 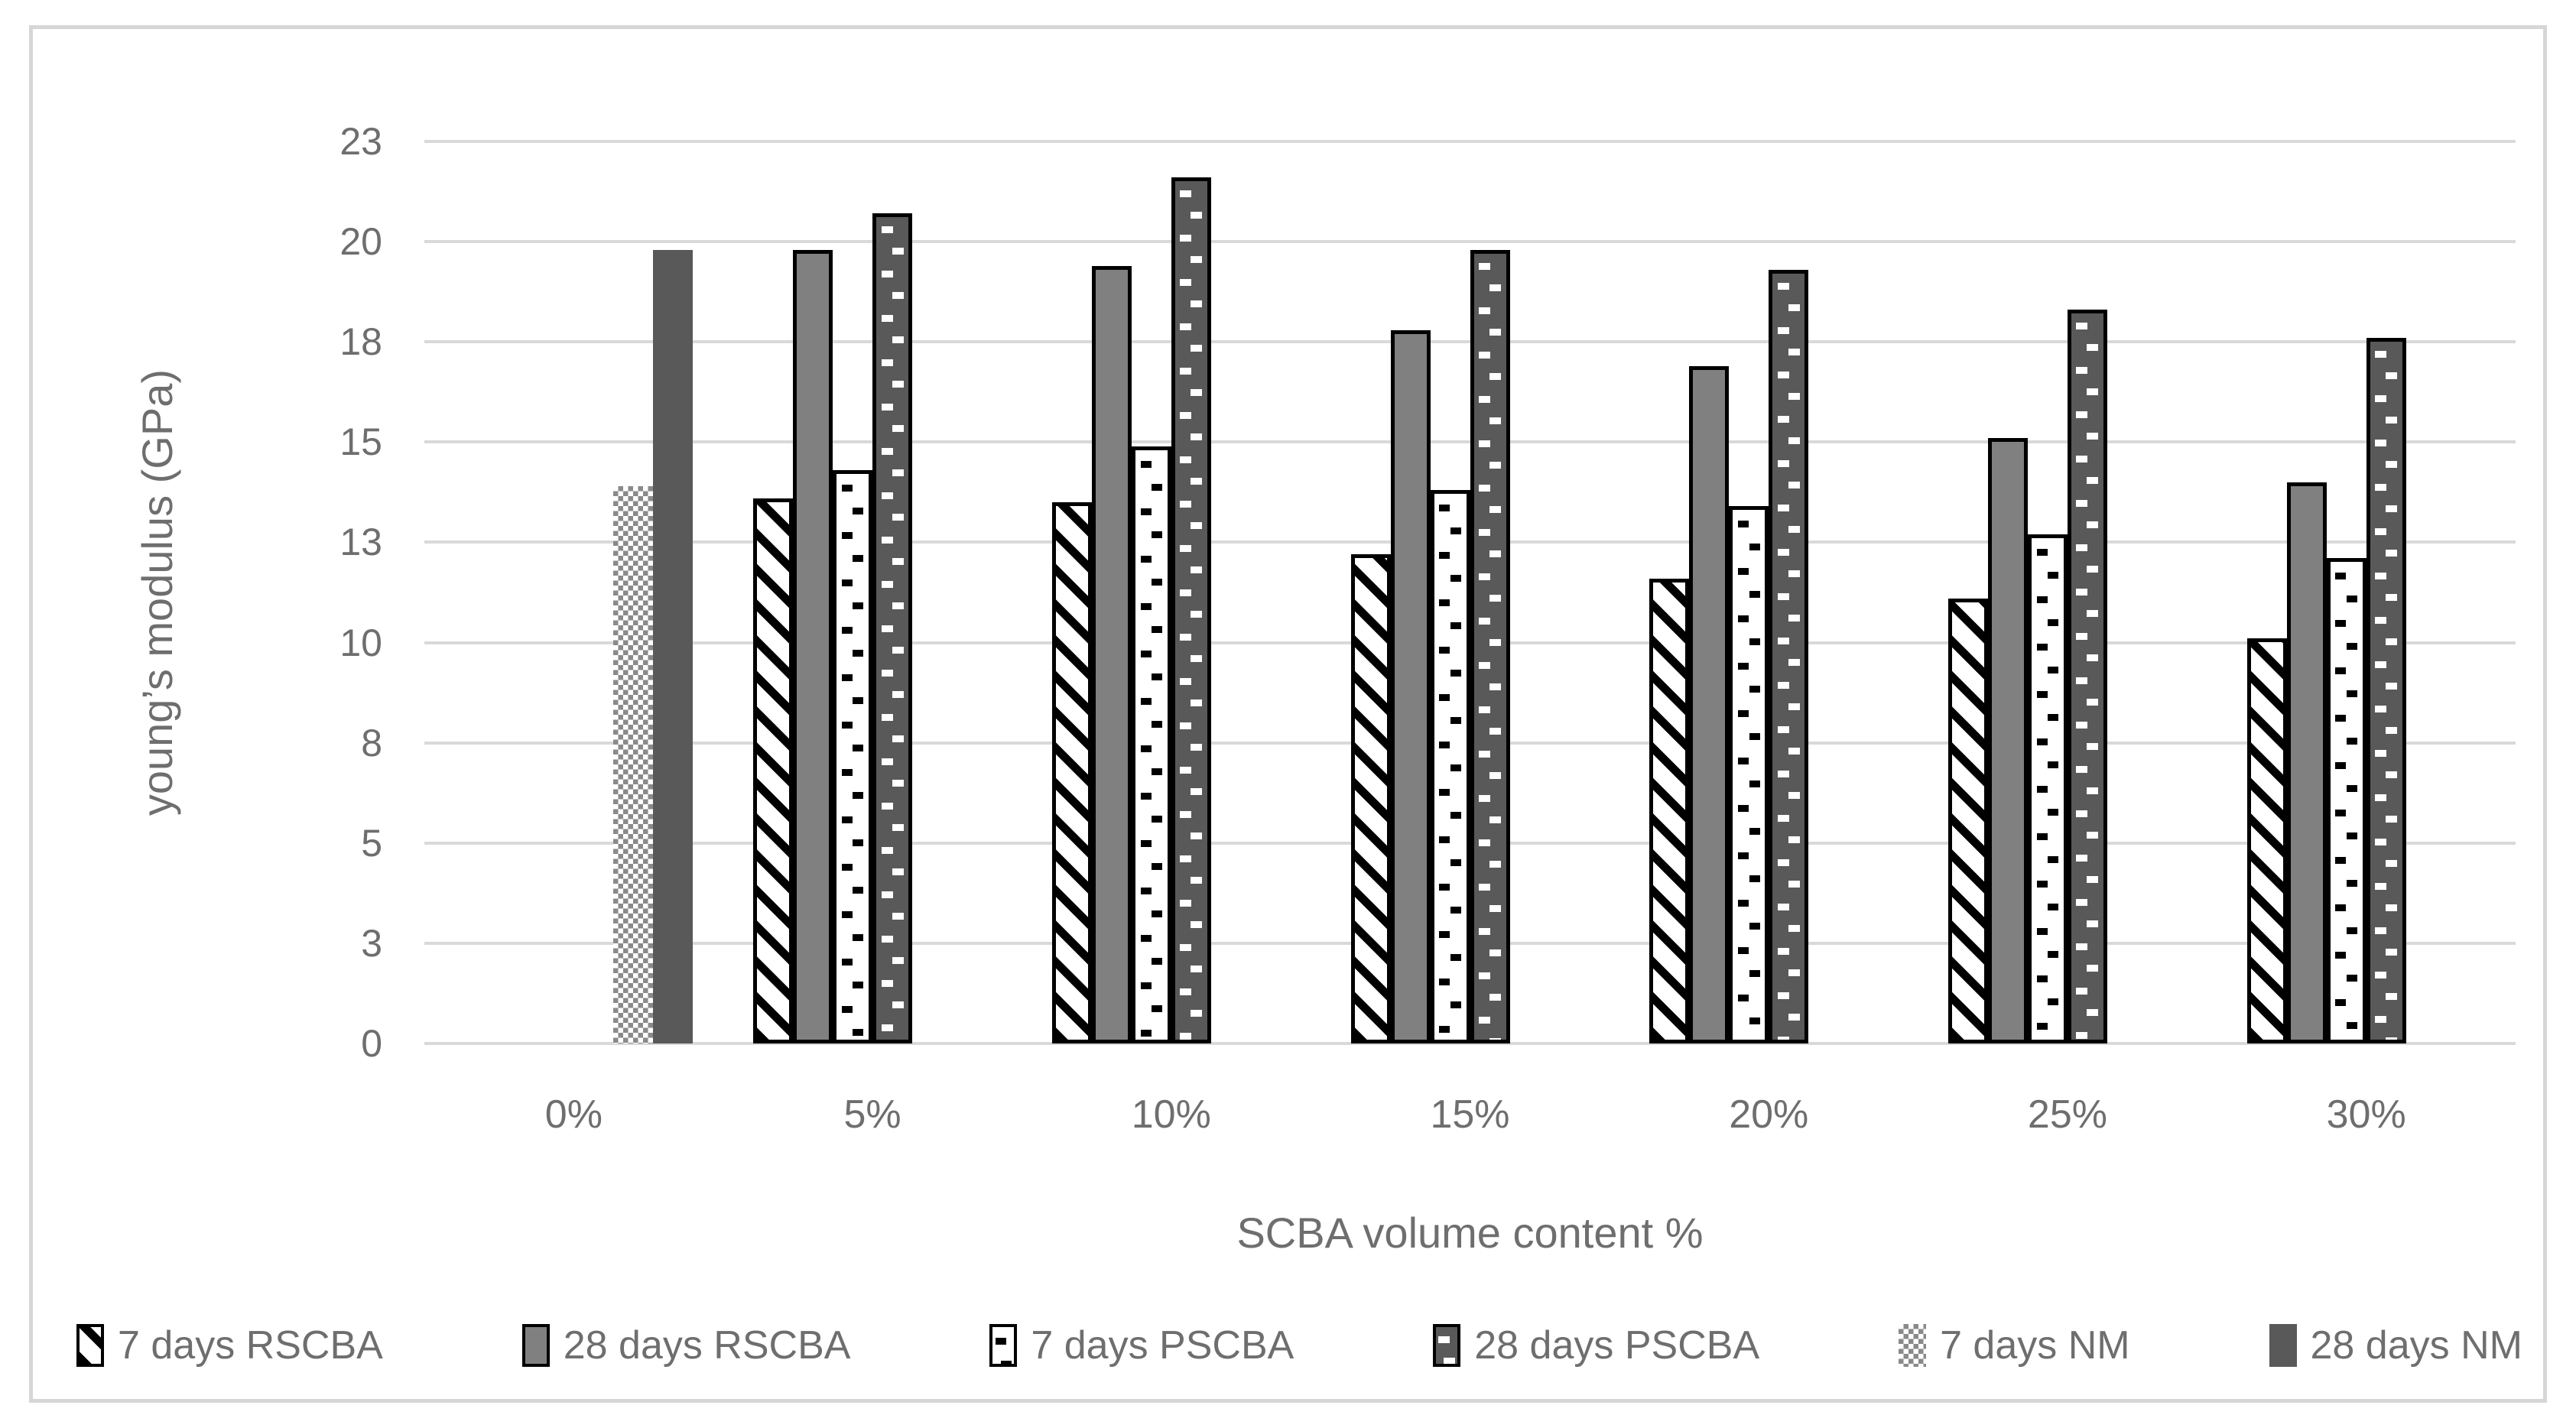 What do you see at coordinates (536, 1345) in the screenshot?
I see `legend-swatch-solid-gray-icon` at bounding box center [536, 1345].